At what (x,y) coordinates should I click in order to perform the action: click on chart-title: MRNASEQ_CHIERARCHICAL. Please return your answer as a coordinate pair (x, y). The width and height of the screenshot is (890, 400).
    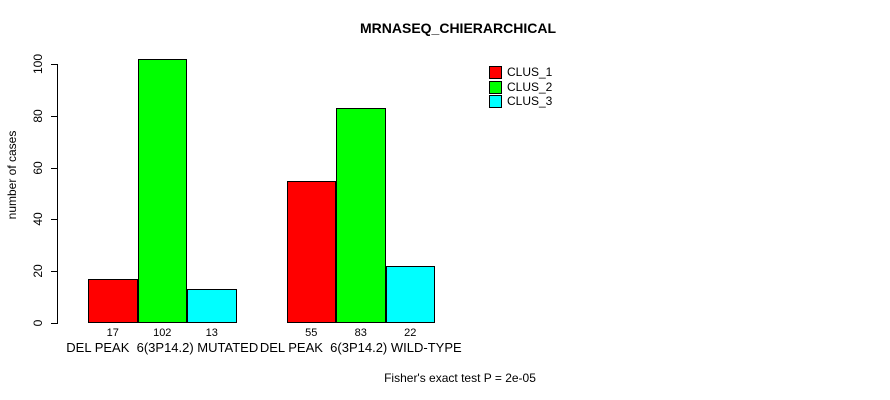
    Looking at the image, I should click on (458, 28).